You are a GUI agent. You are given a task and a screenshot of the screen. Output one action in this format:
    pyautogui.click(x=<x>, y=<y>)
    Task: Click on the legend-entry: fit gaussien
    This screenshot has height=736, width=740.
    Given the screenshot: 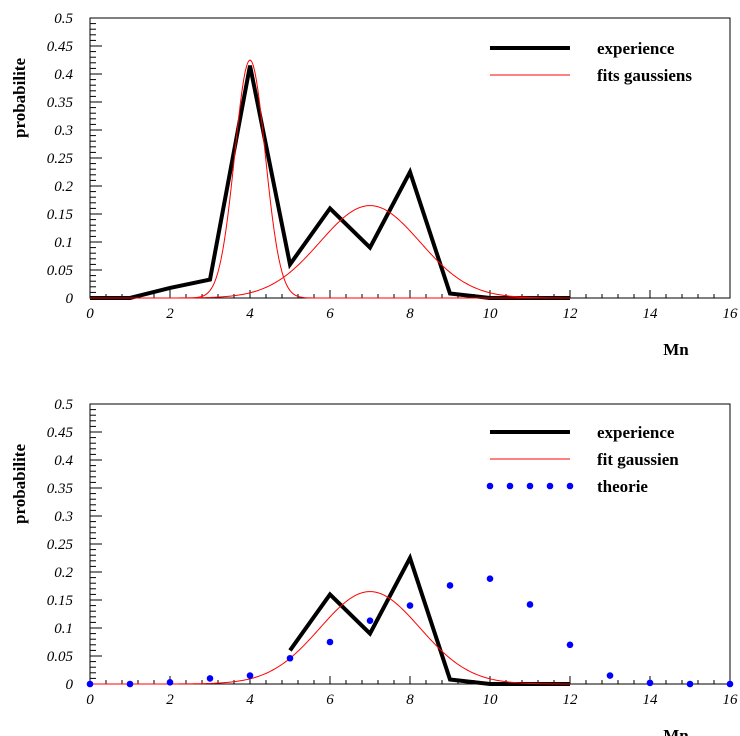 What is the action you would take?
    pyautogui.click(x=584, y=459)
    